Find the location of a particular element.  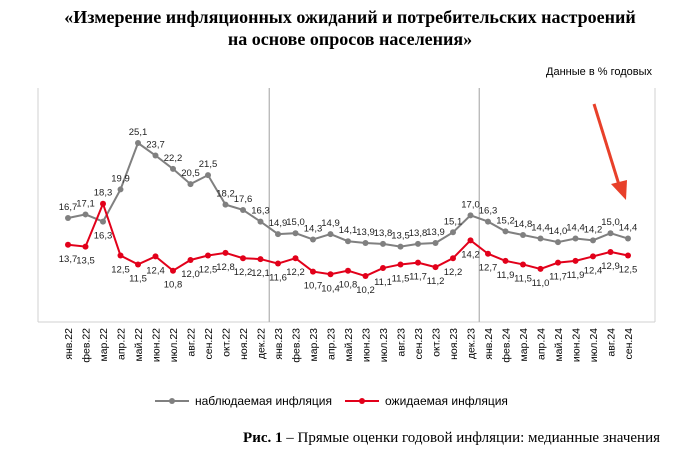

observed-inflation-label: 13,9 is located at coordinates (435, 232).